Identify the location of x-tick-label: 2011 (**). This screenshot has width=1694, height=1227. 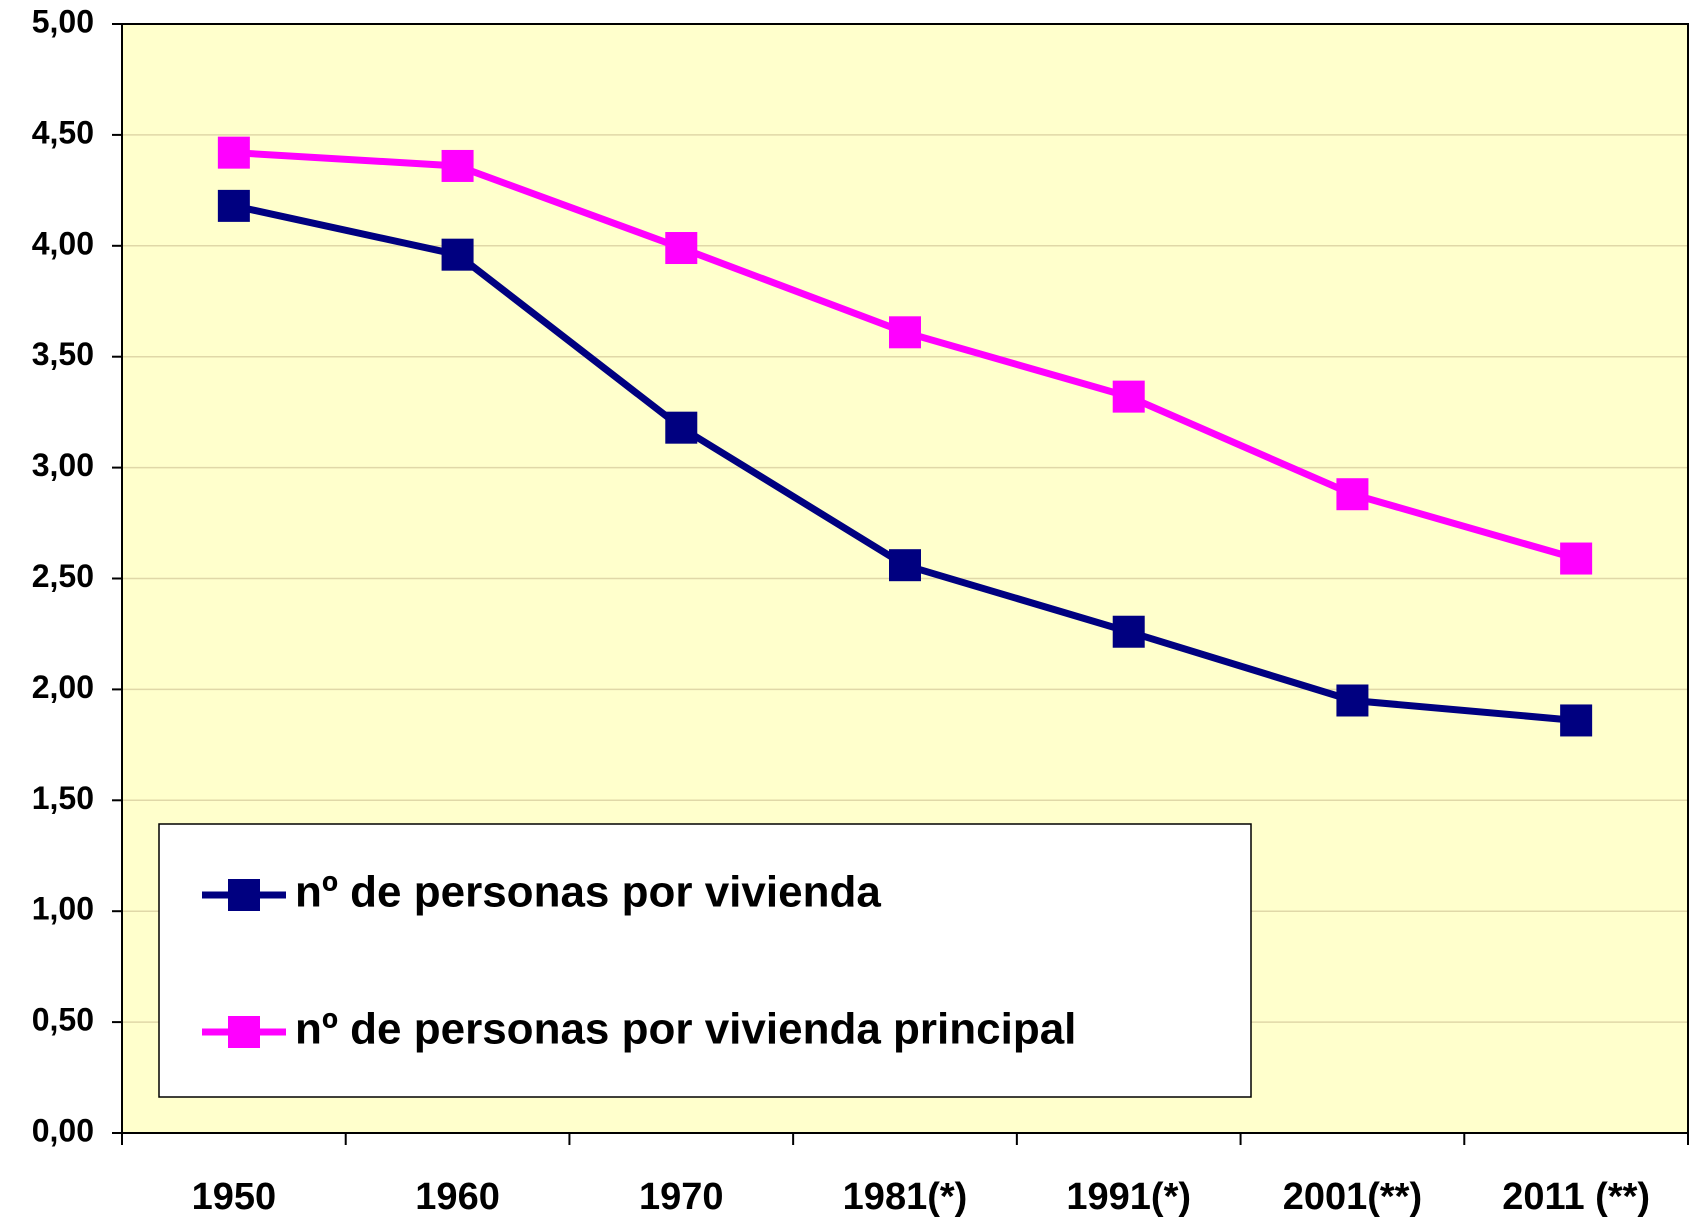
(1576, 1197).